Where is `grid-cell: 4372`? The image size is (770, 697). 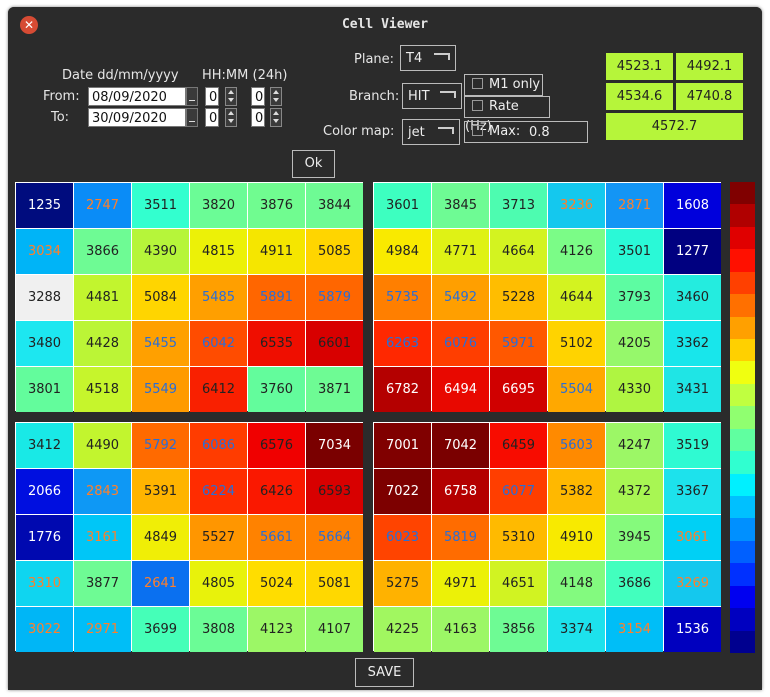
grid-cell: 4372 is located at coordinates (634, 491).